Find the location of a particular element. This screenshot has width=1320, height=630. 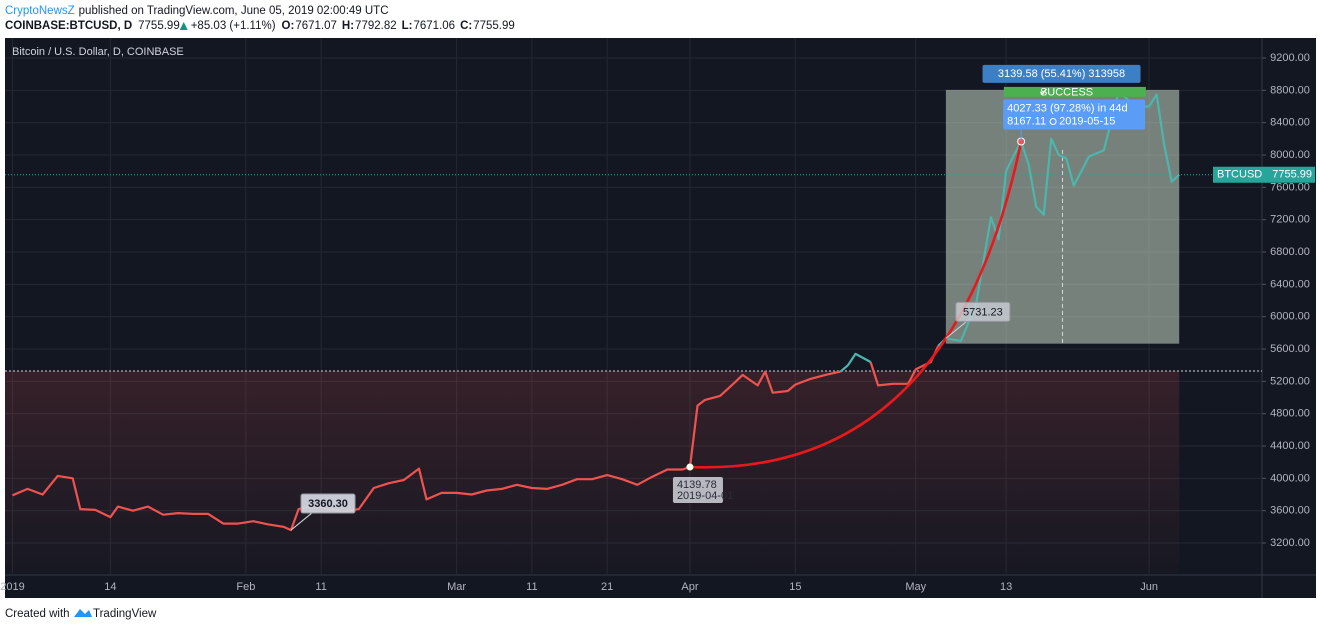

y-tick-label: 8800.00 is located at coordinates (1290, 90).